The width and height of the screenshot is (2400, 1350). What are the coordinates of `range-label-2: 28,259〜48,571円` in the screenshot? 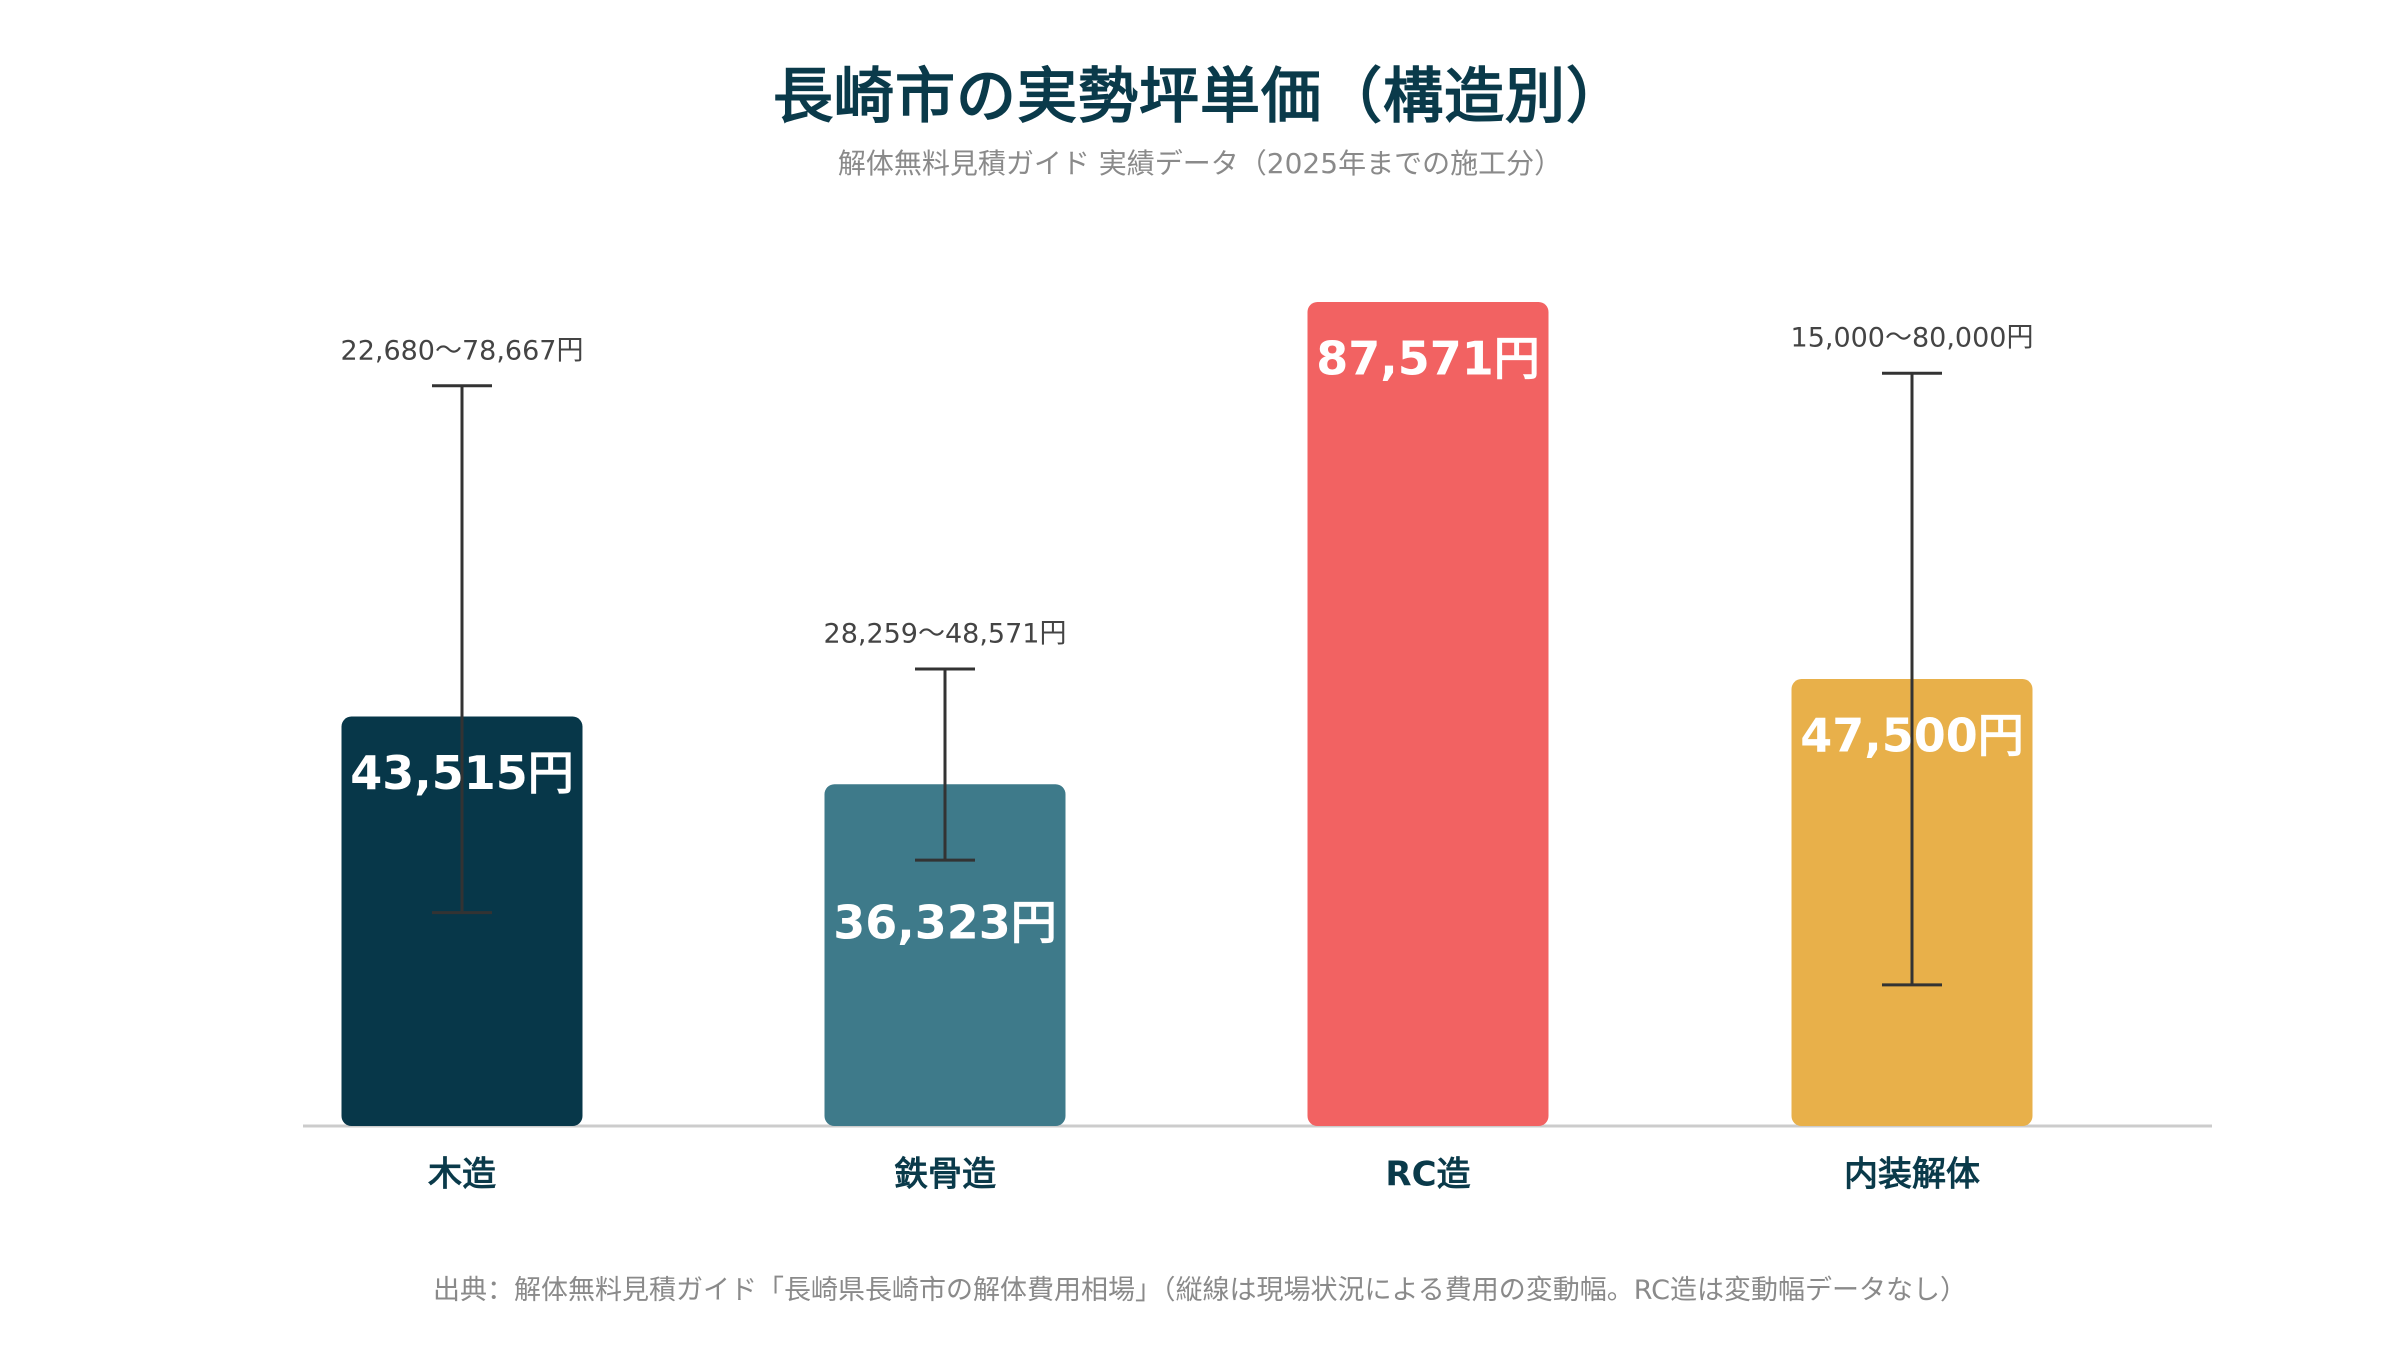 It's located at (945, 633).